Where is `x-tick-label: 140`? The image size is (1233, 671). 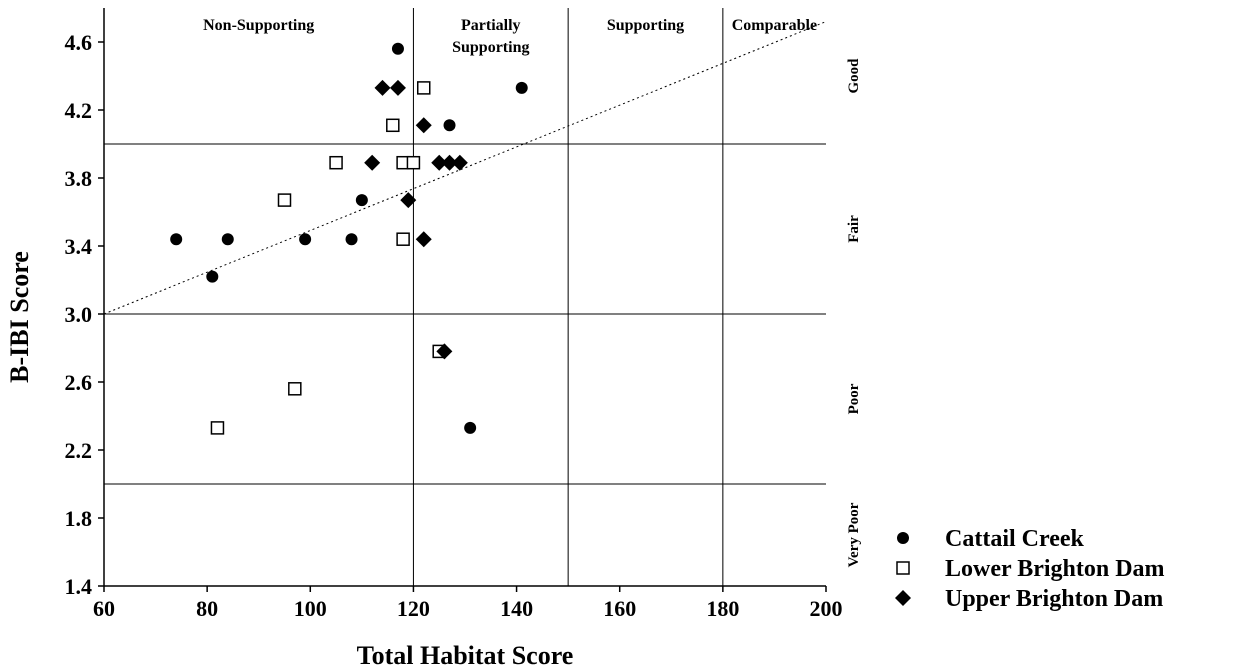 x-tick-label: 140 is located at coordinates (516, 608).